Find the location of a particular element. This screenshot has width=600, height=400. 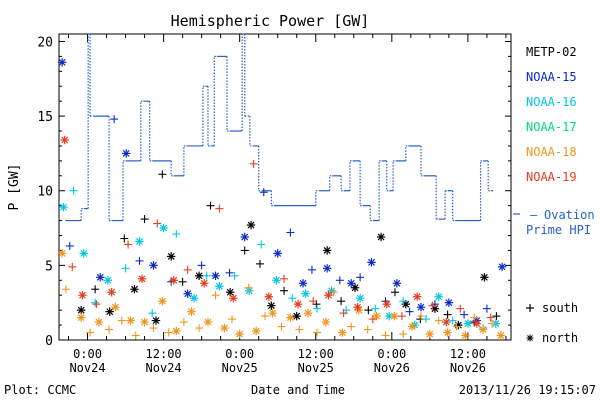

north-symbol is located at coordinates (530, 338).